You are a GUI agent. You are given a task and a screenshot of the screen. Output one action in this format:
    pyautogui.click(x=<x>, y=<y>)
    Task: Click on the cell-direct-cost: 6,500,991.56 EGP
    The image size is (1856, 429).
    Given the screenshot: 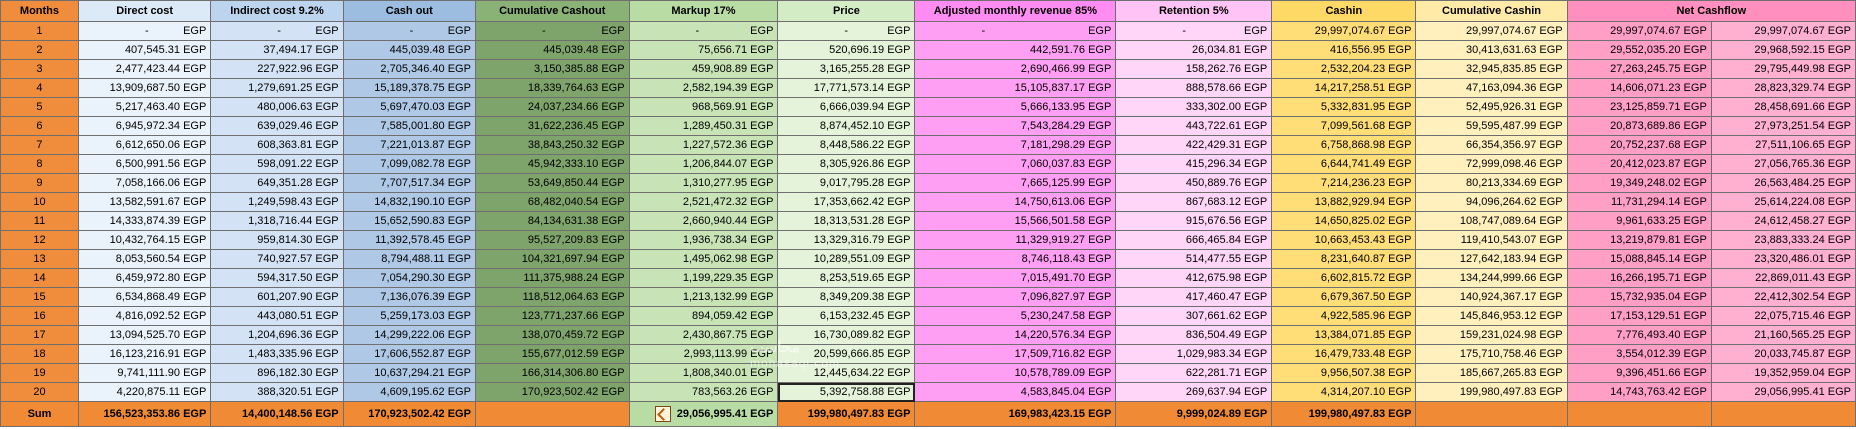 What is the action you would take?
    pyautogui.click(x=144, y=164)
    